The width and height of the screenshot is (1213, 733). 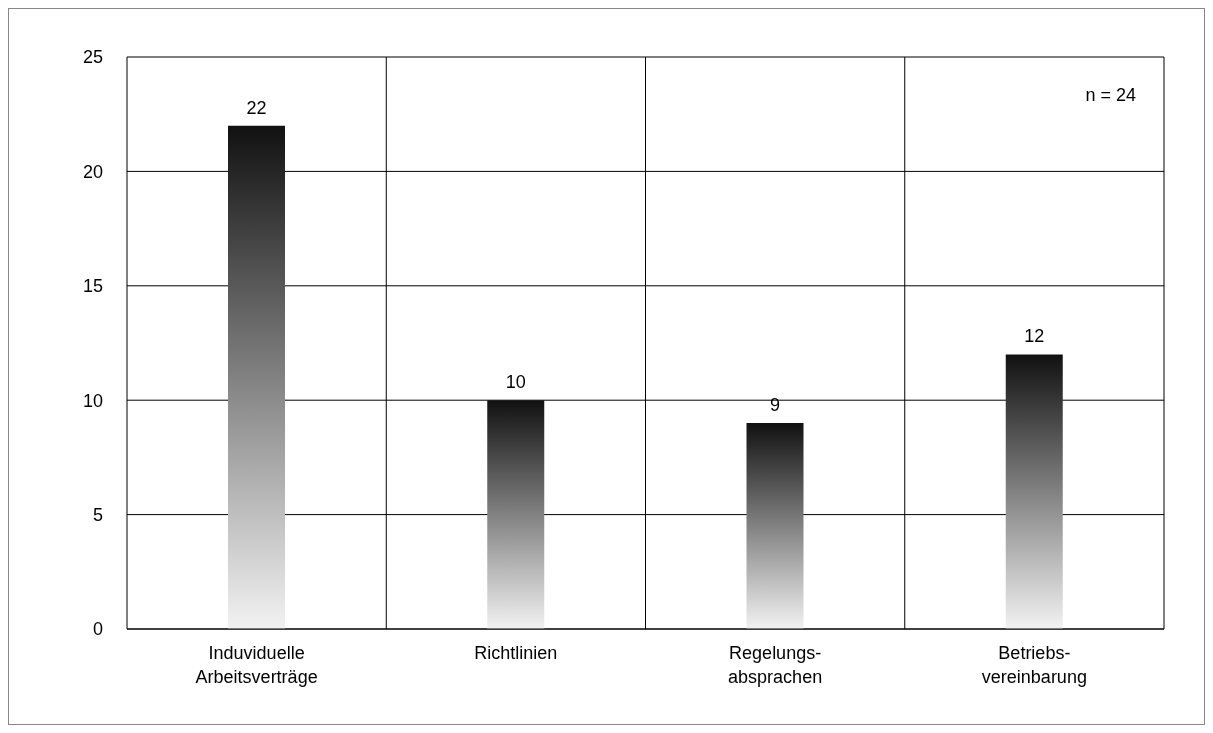 What do you see at coordinates (92, 171) in the screenshot?
I see `y-tick-label: 20` at bounding box center [92, 171].